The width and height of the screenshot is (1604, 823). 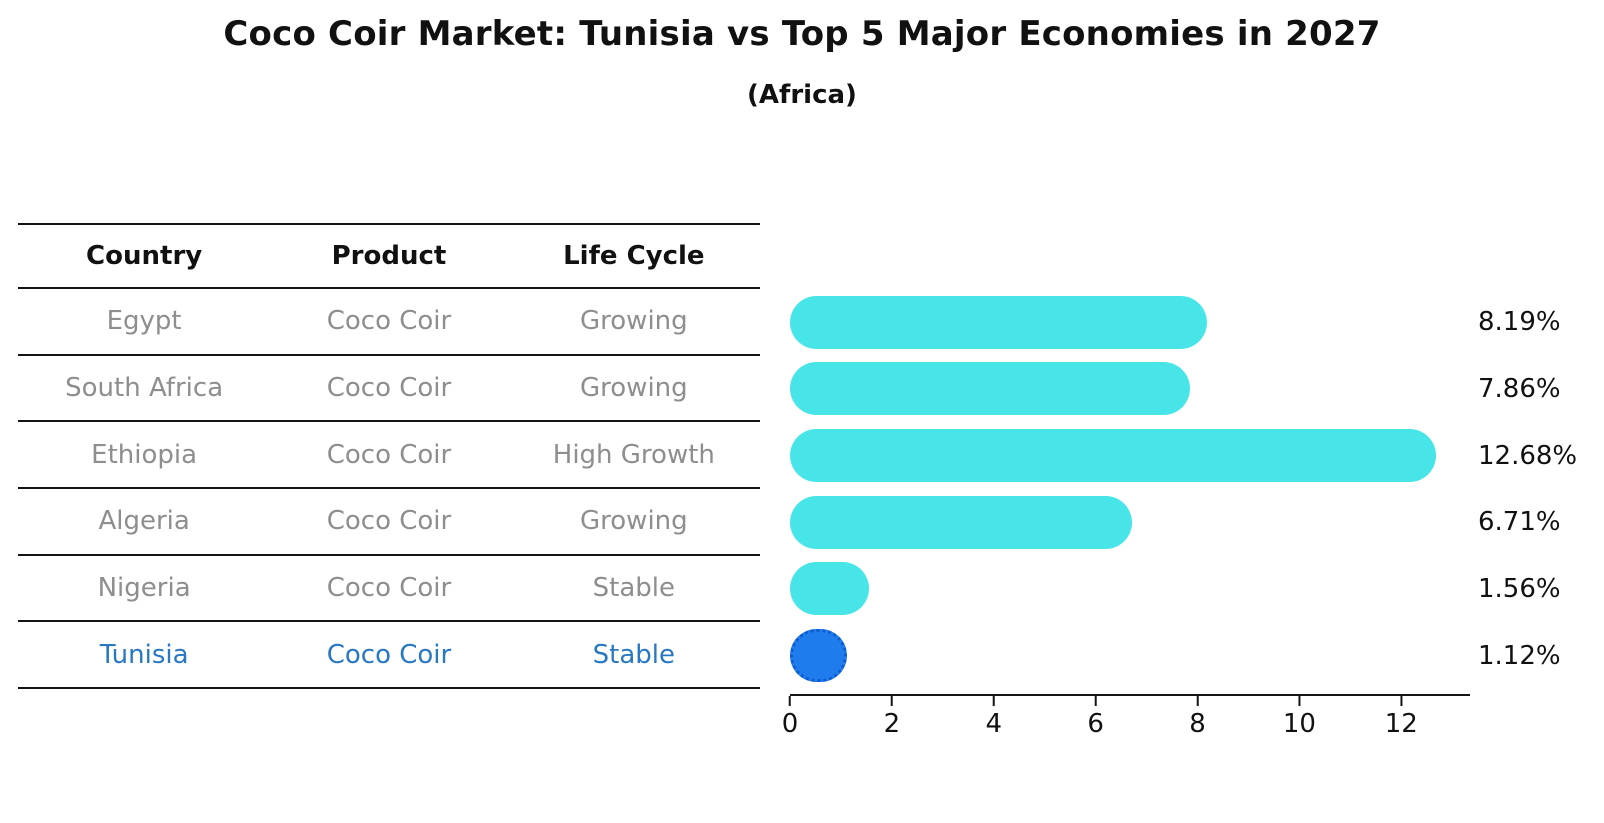 What do you see at coordinates (144, 587) in the screenshot?
I see `country-cell: Nigeria` at bounding box center [144, 587].